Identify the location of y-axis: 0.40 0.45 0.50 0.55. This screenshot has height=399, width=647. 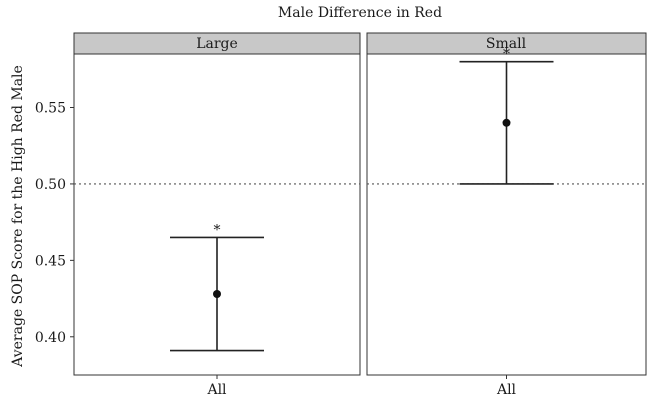
(54, 223).